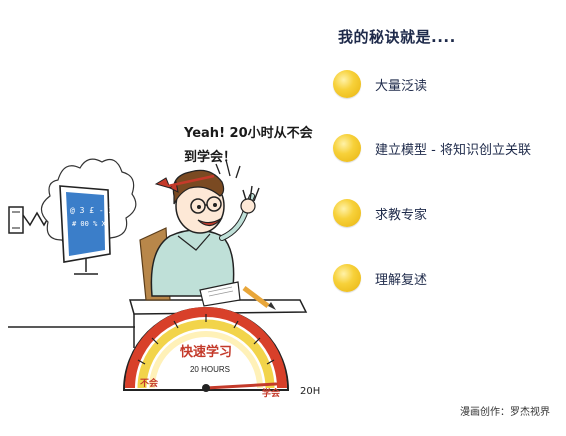  Describe the element at coordinates (310, 391) in the screenshot. I see `gauge-end-label: 20H` at that location.